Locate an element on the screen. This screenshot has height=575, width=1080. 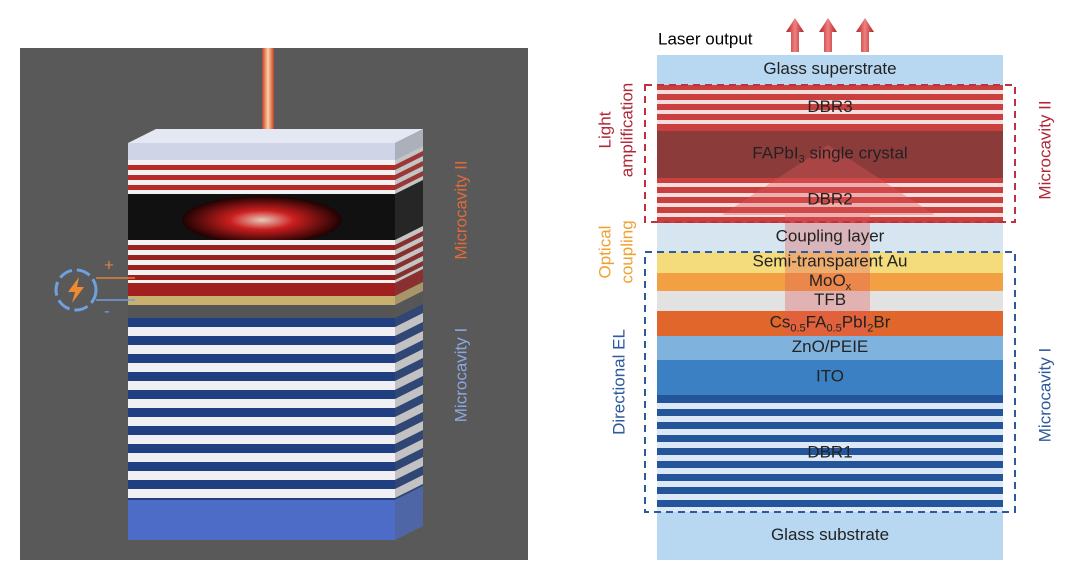
label-text: Br is located at coordinates (881, 322).